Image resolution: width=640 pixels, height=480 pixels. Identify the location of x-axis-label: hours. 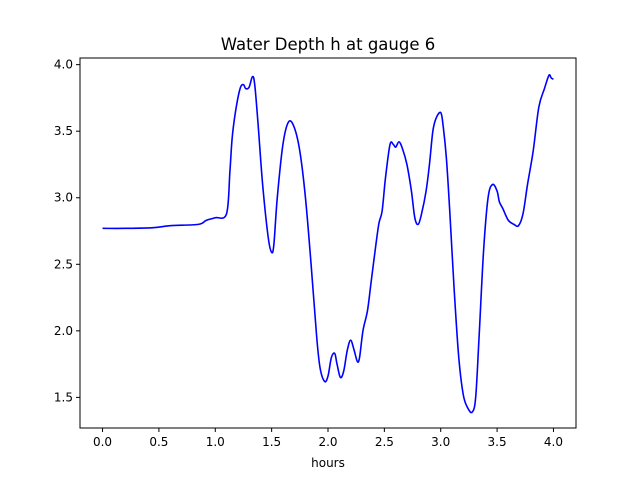
(328, 463).